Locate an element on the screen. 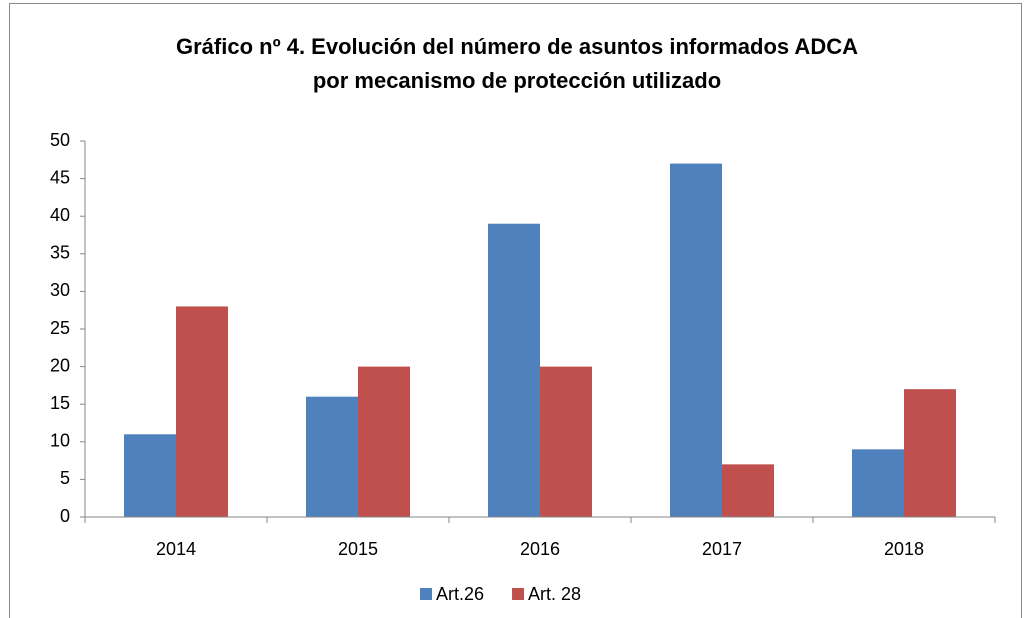 The width and height of the screenshot is (1029, 618). x-tick-label: 2016 is located at coordinates (540, 549).